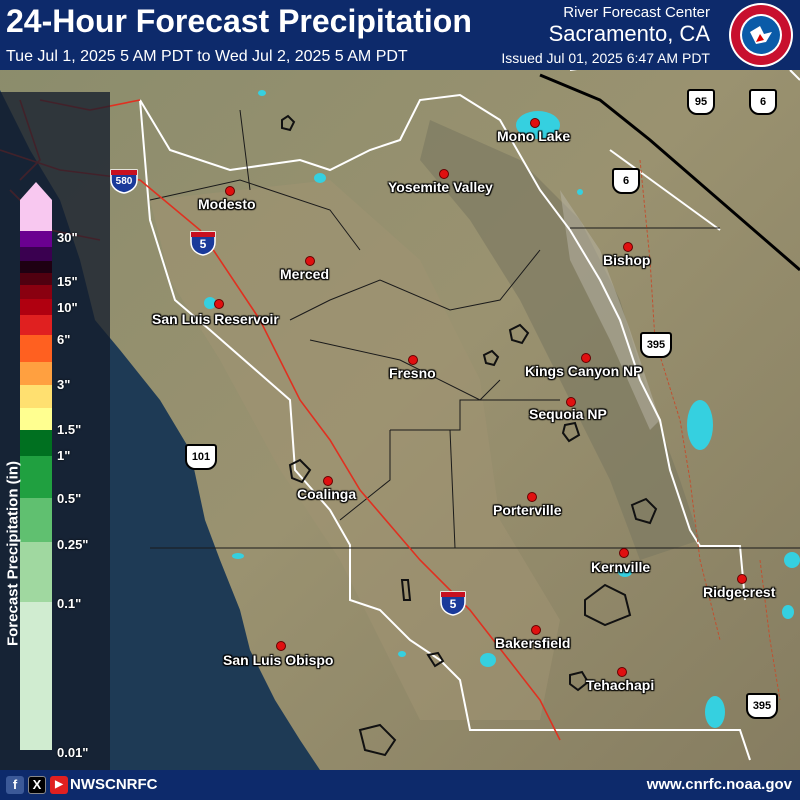 Image resolution: width=800 pixels, height=800 pixels. Describe the element at coordinates (534, 136) in the screenshot. I see `city-label: Mono Lake` at that location.